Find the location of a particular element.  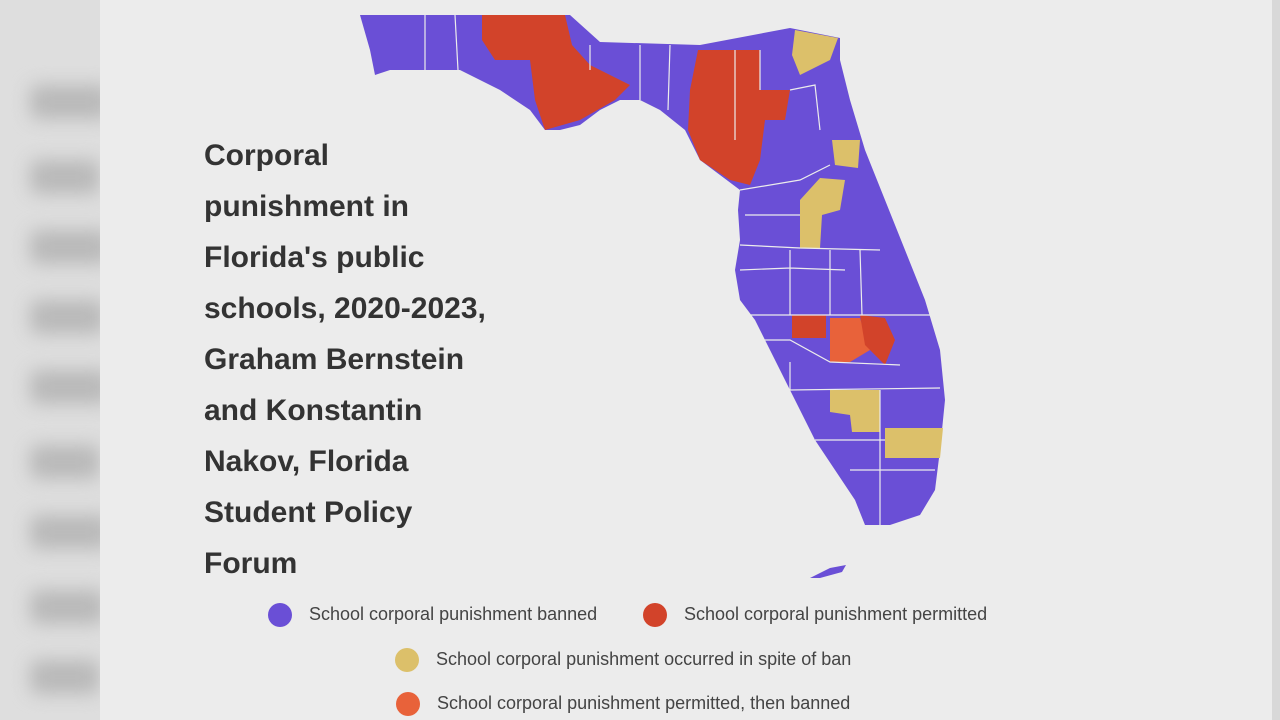

edge is located at coordinates (1276, 360).